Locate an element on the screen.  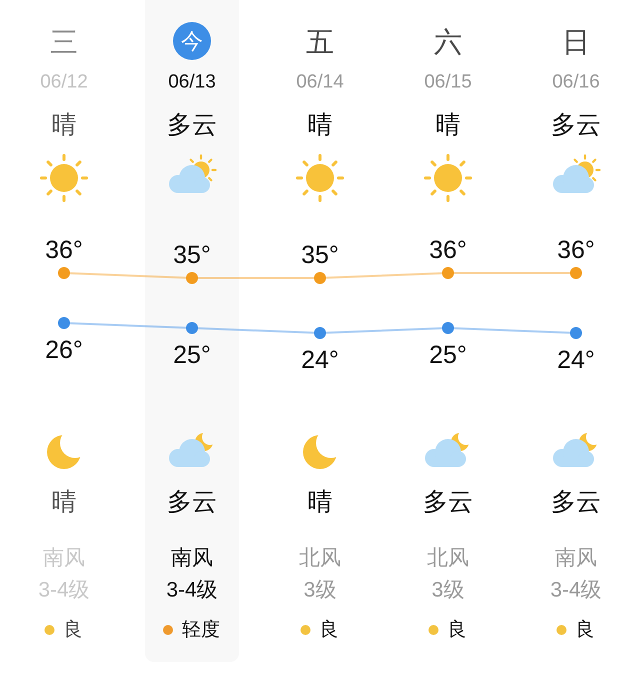
x-tick-label: 06/15 is located at coordinates (448, 82).